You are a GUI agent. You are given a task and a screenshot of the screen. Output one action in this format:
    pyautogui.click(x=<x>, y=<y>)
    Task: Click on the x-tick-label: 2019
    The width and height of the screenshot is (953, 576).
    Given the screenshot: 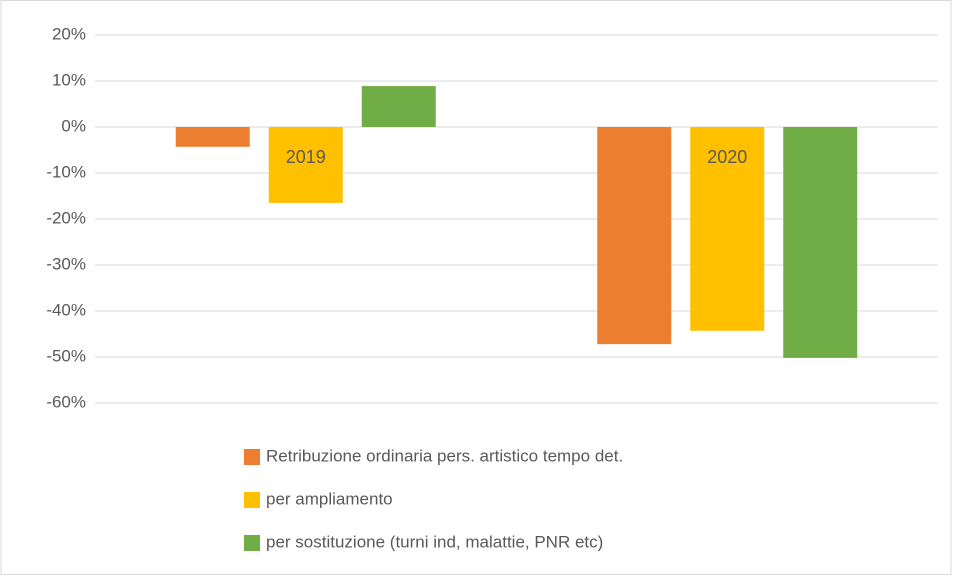 What is the action you would take?
    pyautogui.click(x=306, y=157)
    